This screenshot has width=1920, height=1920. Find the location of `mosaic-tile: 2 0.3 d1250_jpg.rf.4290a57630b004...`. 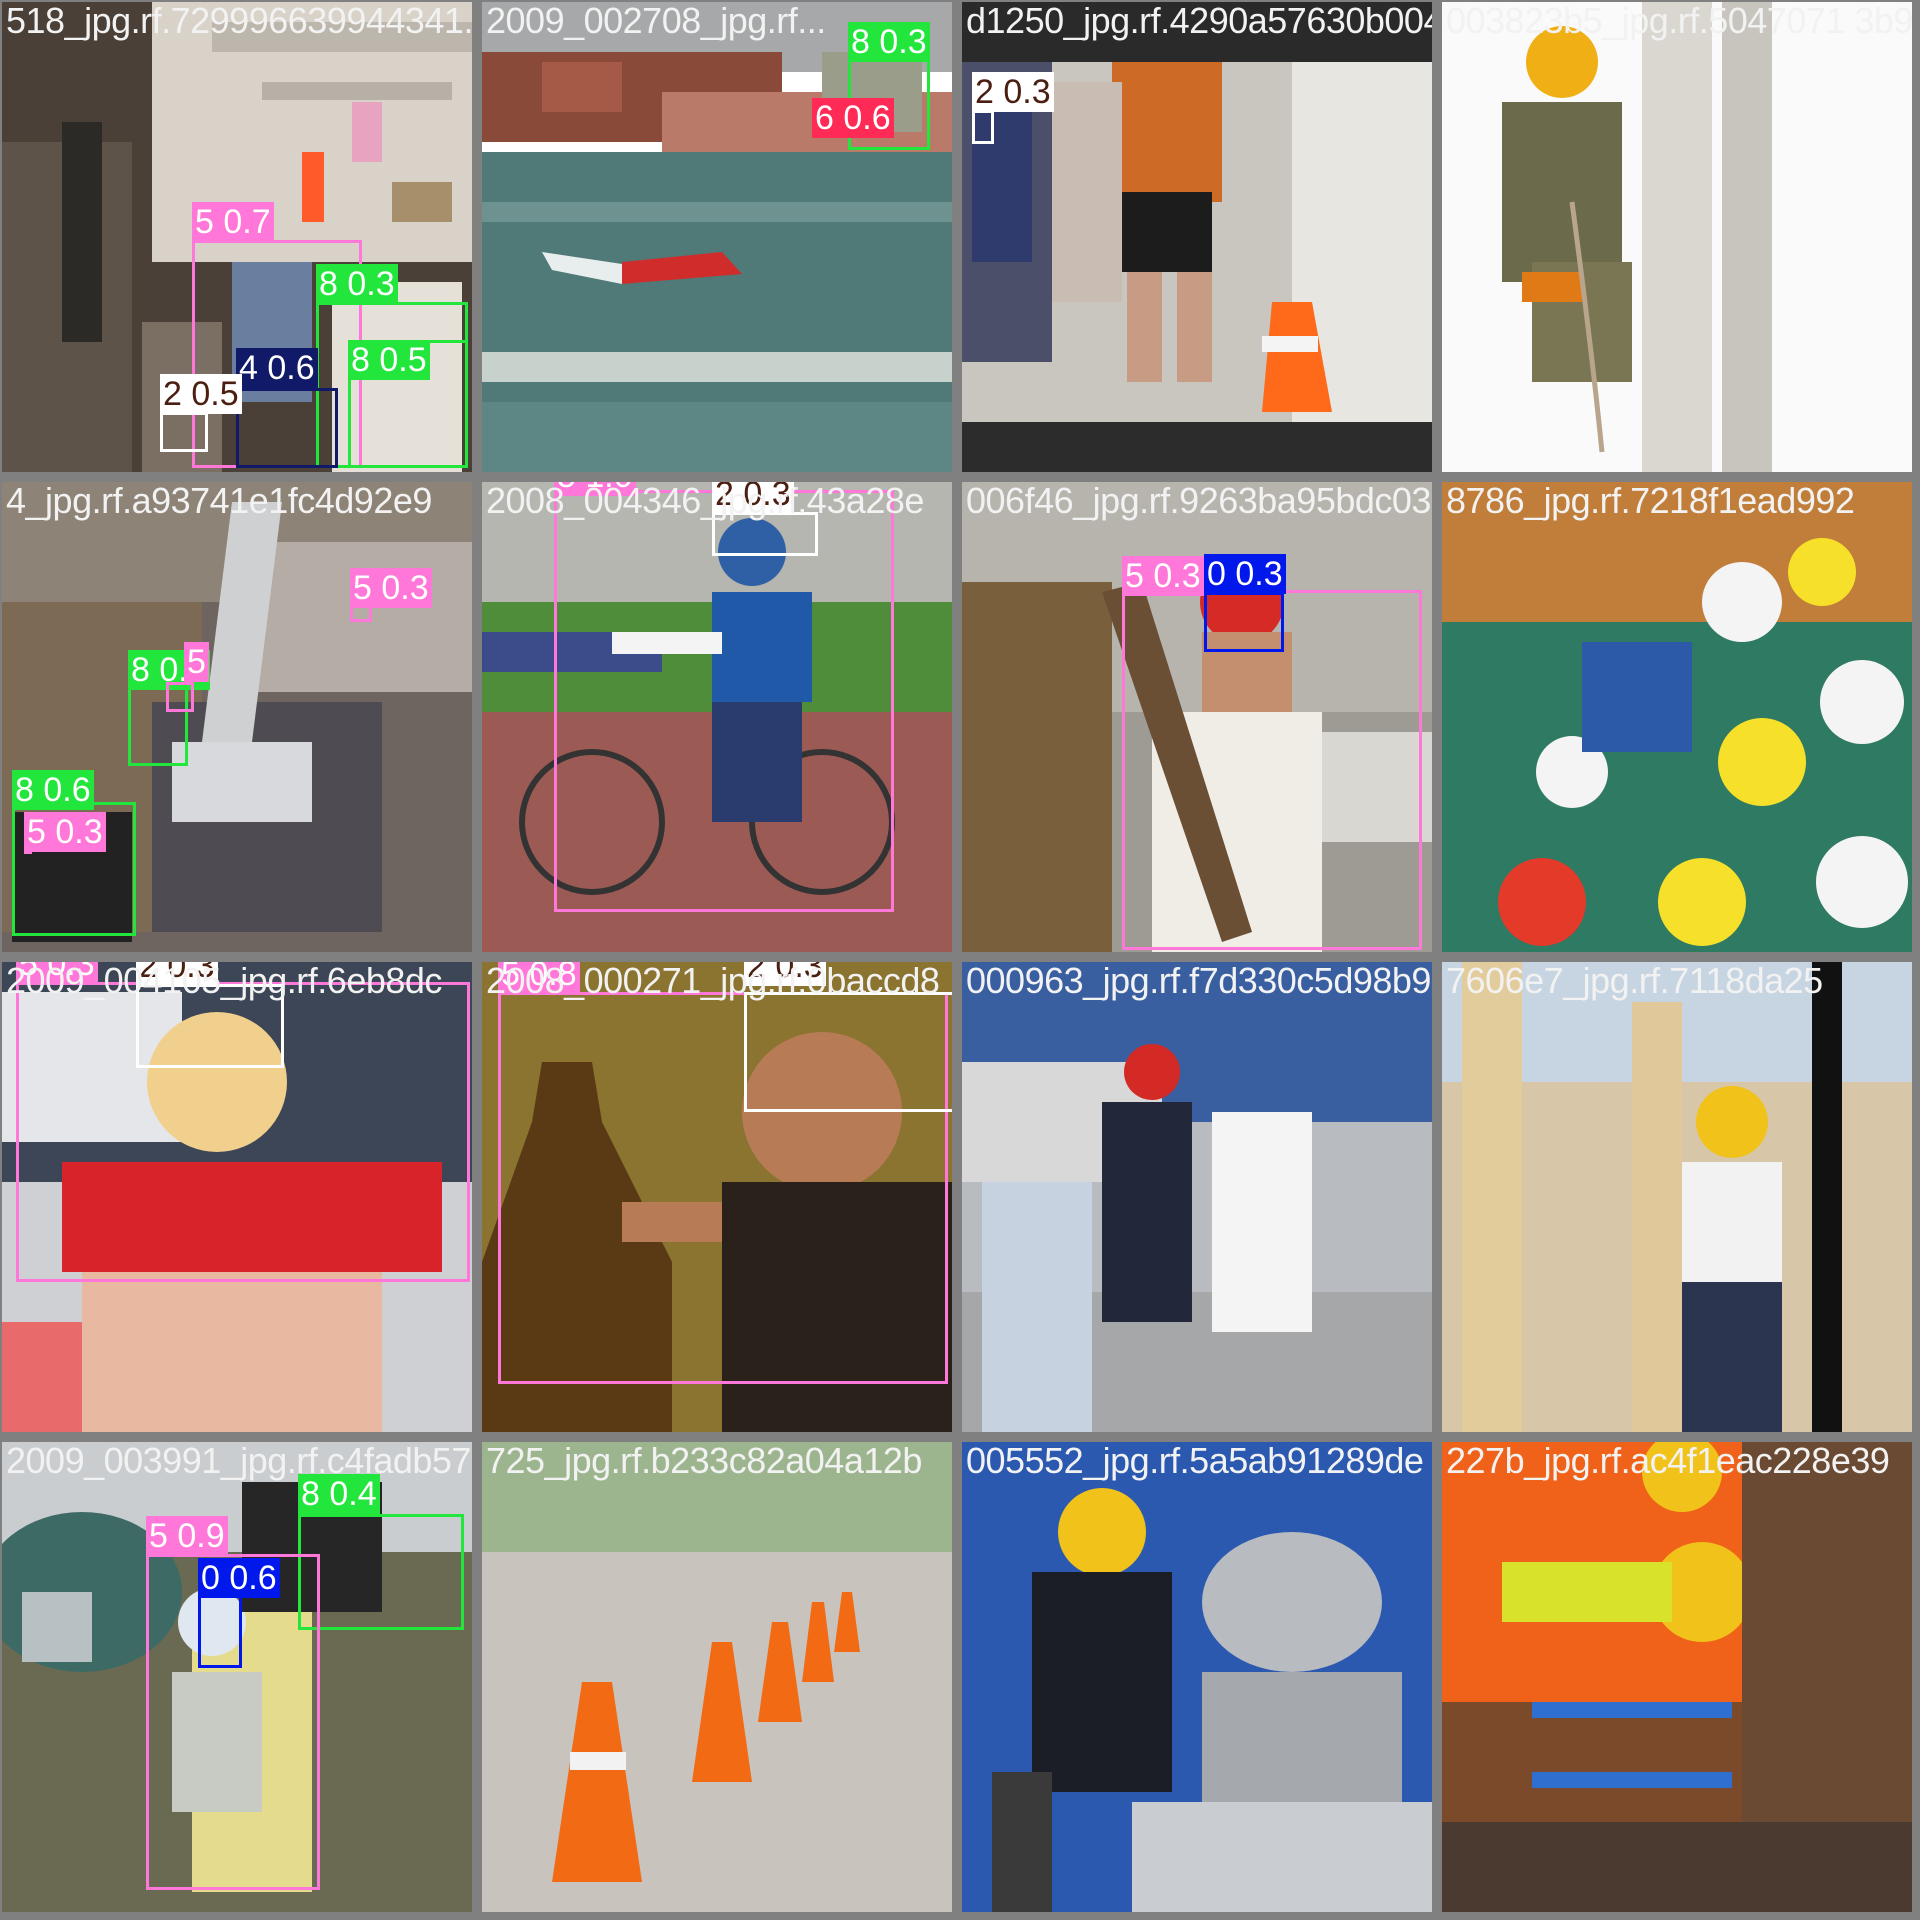

mosaic-tile: 2 0.3 d1250_jpg.rf.4290a57630b004... is located at coordinates (1197, 237).